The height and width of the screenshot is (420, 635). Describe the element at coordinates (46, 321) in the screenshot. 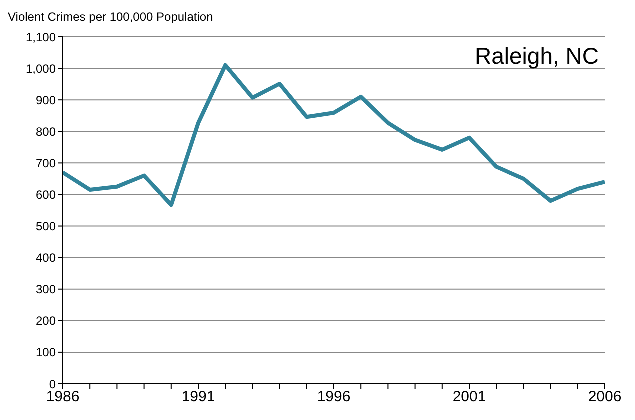

I see `y-tick-label: 200` at that location.